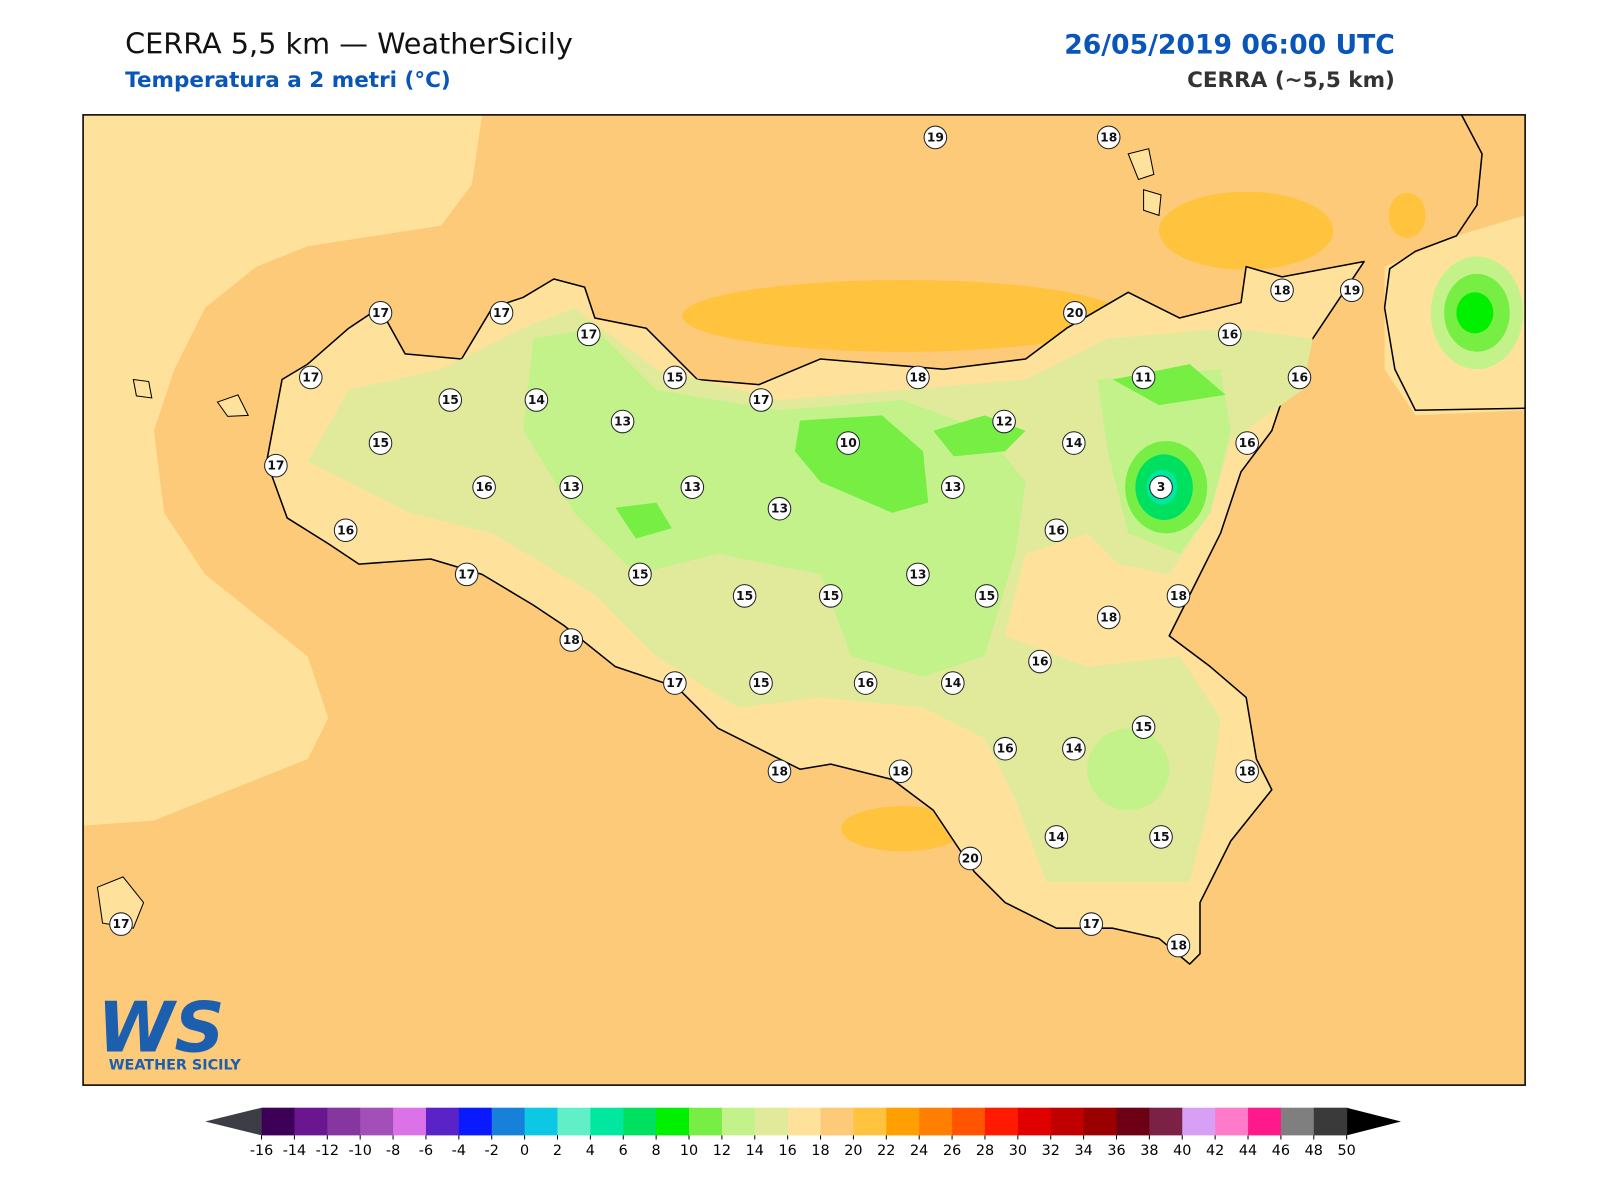  I want to click on colorbar-tick-label: -8, so click(393, 1151).